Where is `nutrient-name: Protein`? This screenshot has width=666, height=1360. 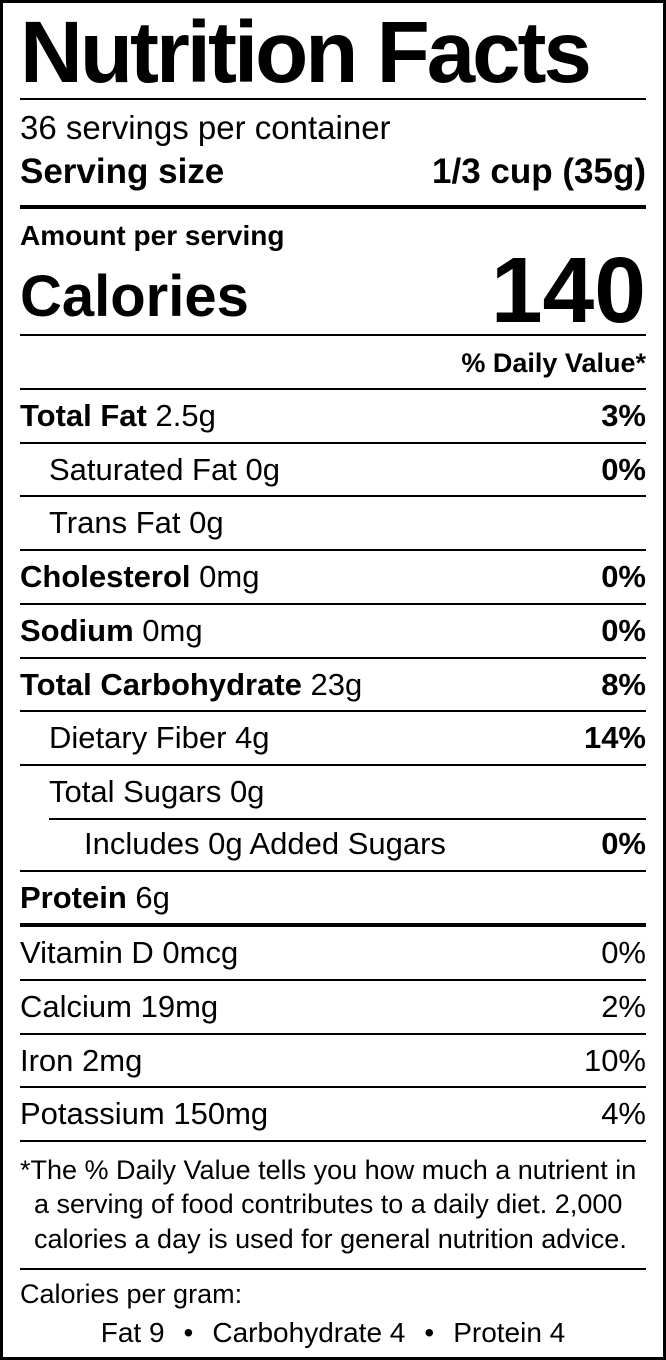
nutrient-name: Protein is located at coordinates (73, 897).